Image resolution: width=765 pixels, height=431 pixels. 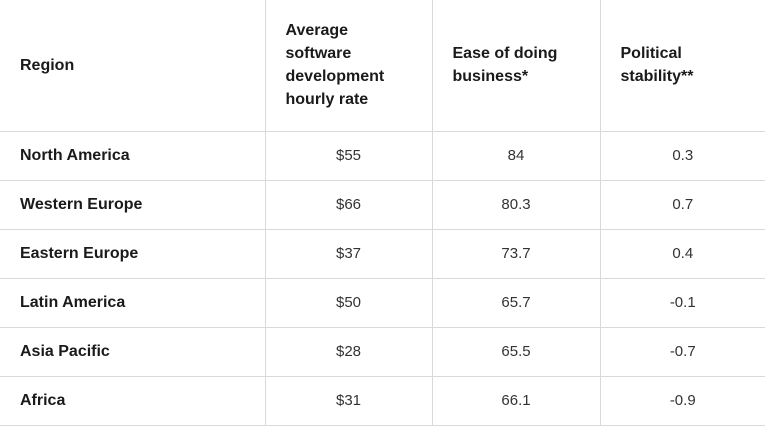 I want to click on value-cell: 84, so click(x=516, y=155).